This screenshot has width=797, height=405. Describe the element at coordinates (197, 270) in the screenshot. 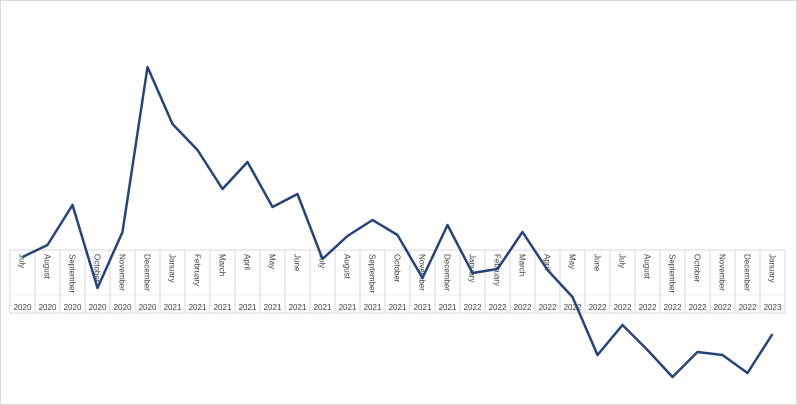

I see `x-tick-label: February` at that location.